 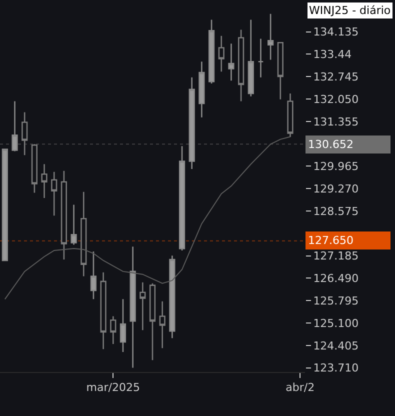 I want to click on y-tick-label: 124.405, so click(x=336, y=345).